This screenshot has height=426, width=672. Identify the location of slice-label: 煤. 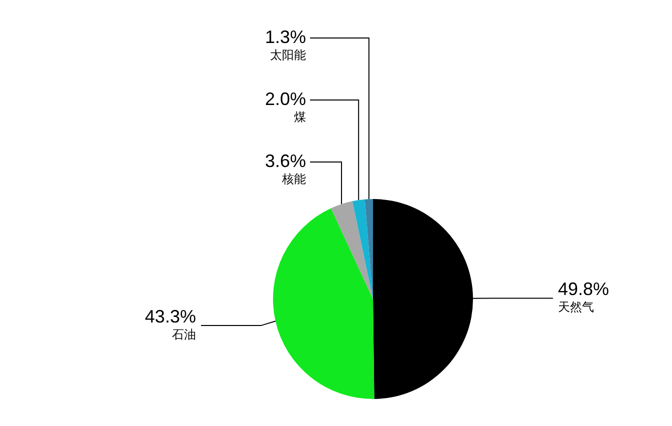
(300, 117).